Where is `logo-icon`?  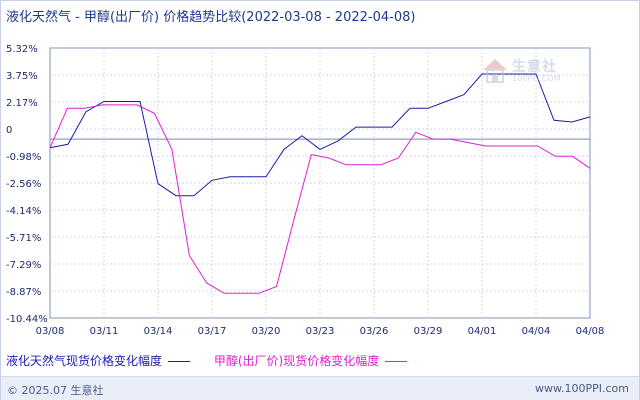 logo-icon is located at coordinates (495, 71).